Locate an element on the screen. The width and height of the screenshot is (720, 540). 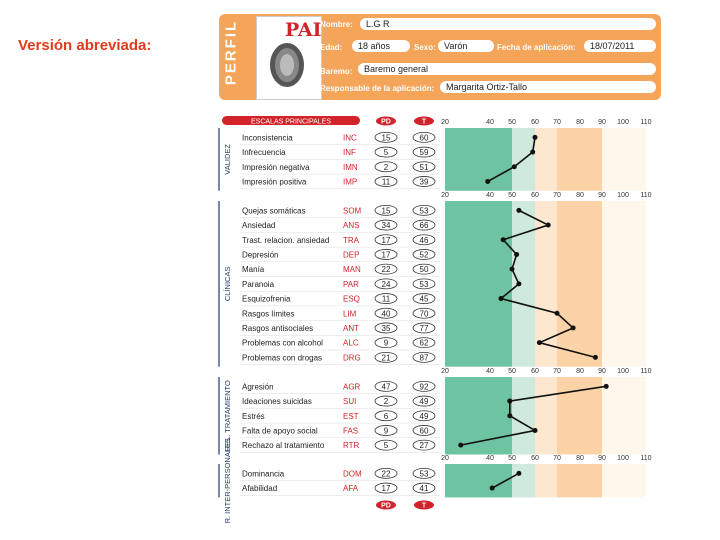
axis-tick-label: 50 is located at coordinates (512, 371).